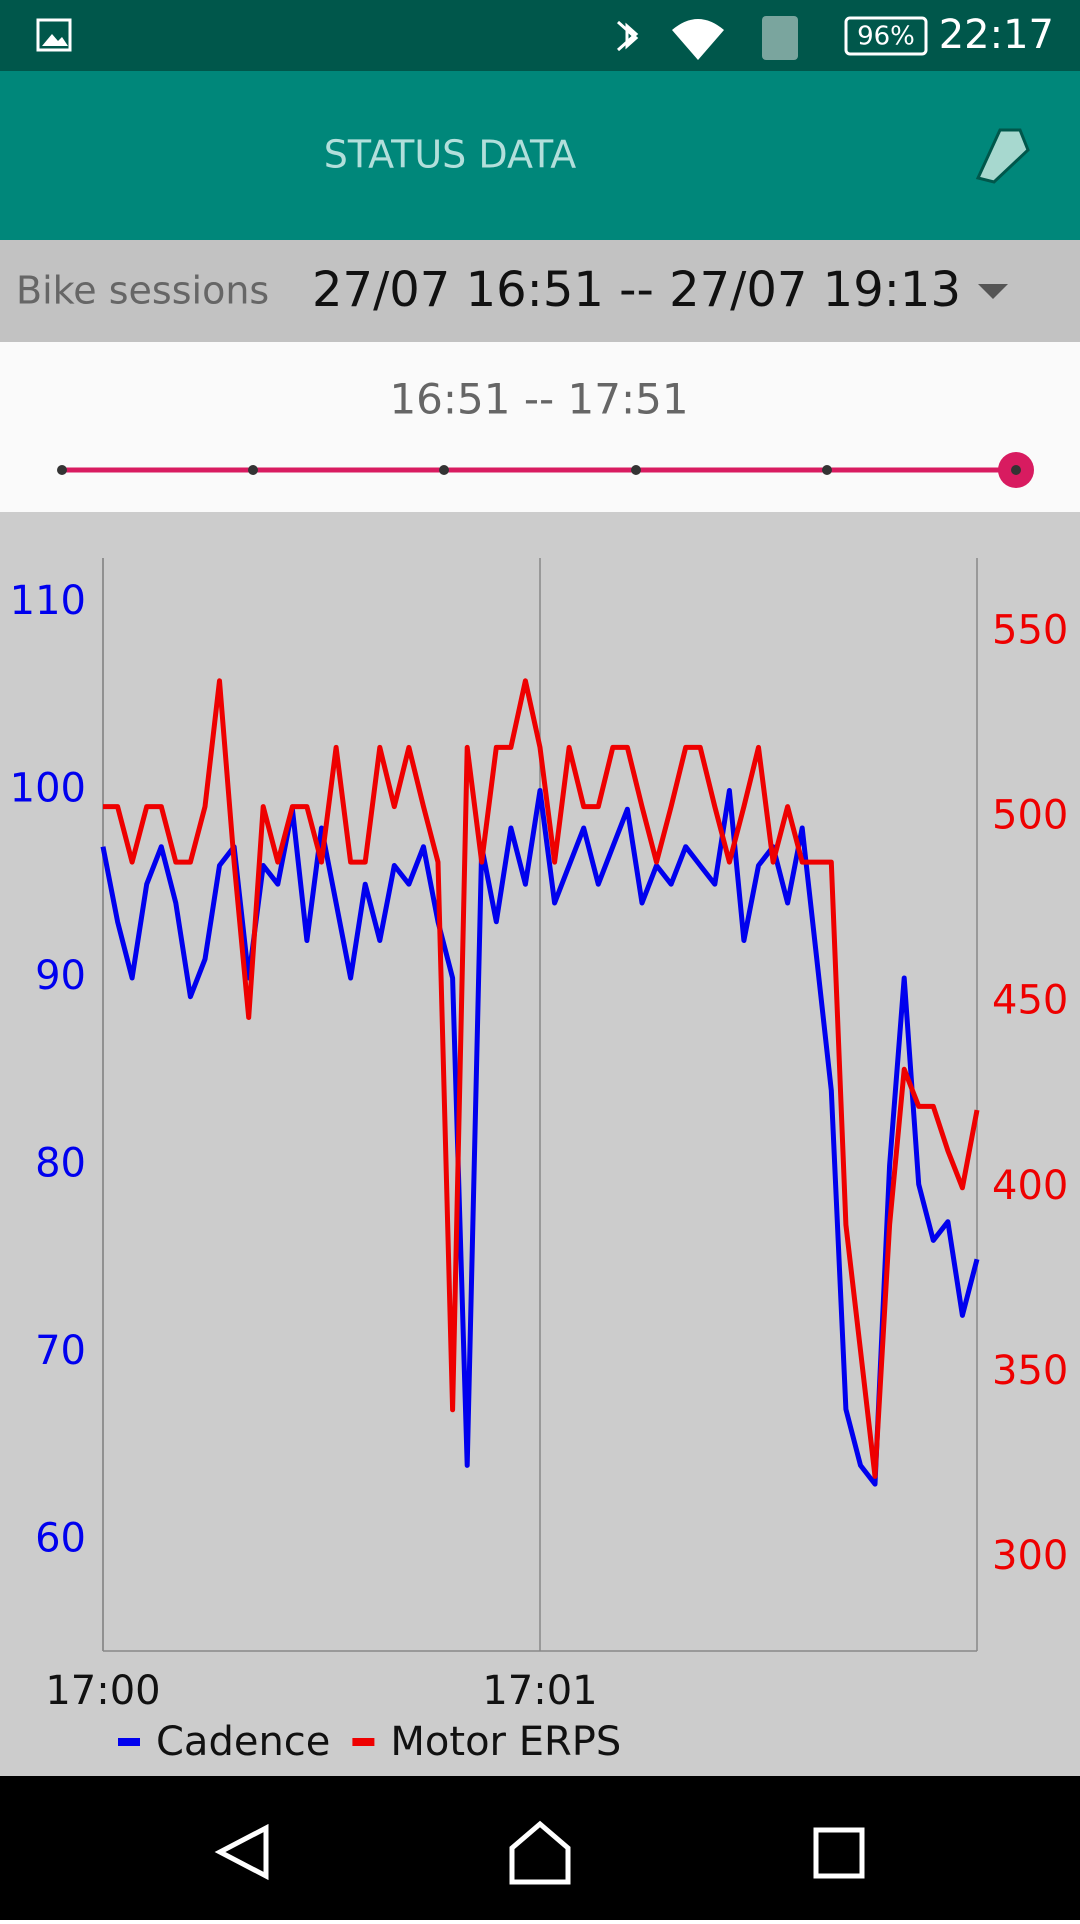 Image resolution: width=1080 pixels, height=1924 pixels. What do you see at coordinates (1030, 1556) in the screenshot?
I see `y2-tick-label: 300` at bounding box center [1030, 1556].